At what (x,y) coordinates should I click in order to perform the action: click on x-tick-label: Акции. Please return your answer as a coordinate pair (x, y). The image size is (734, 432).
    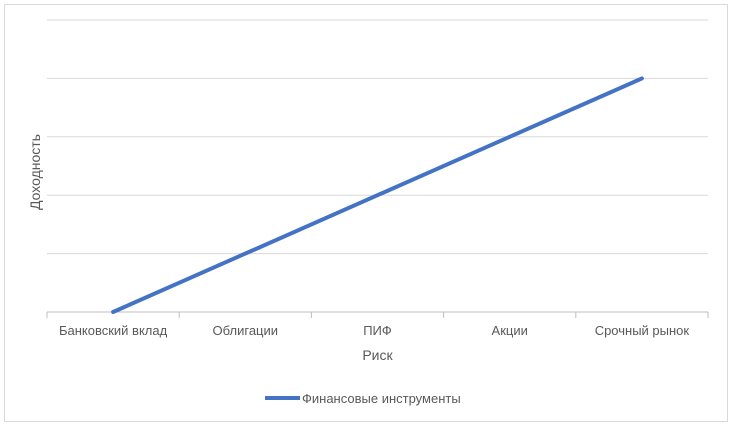
    Looking at the image, I should click on (510, 330).